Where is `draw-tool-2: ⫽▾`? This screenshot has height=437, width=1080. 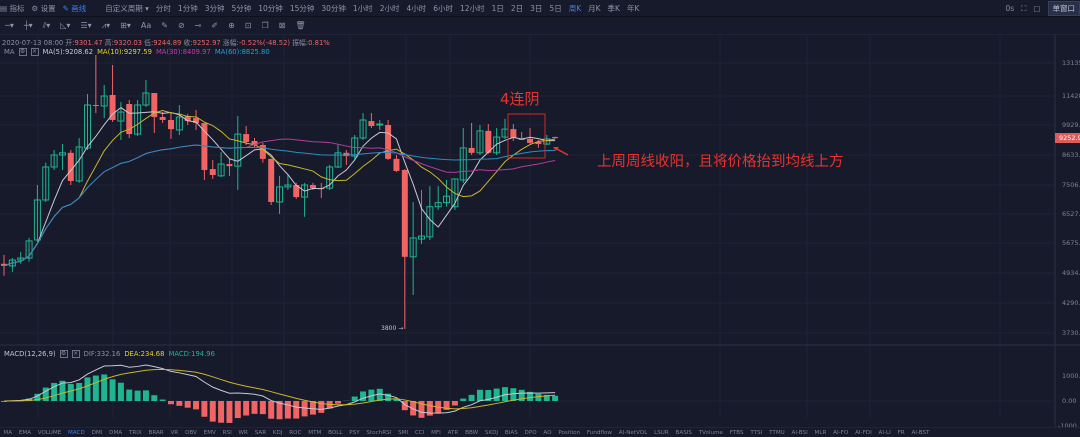 draw-tool-2: ⫽▾ is located at coordinates (46, 25).